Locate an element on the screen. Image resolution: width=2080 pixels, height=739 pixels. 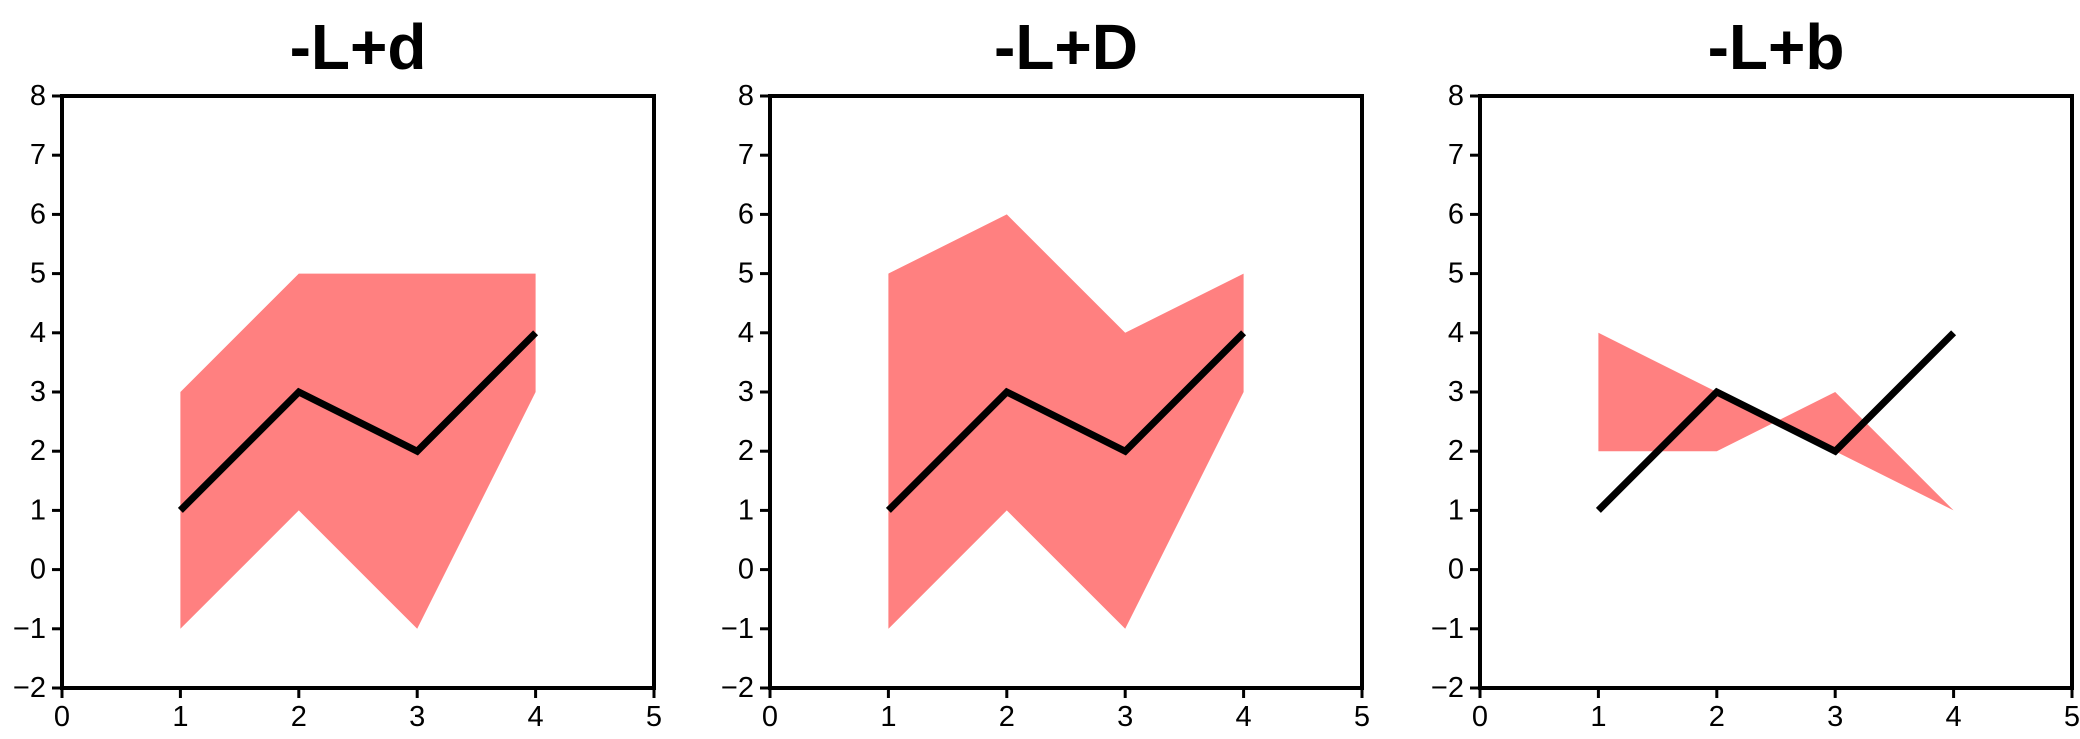
chart-title: -L+d is located at coordinates (358, 47).